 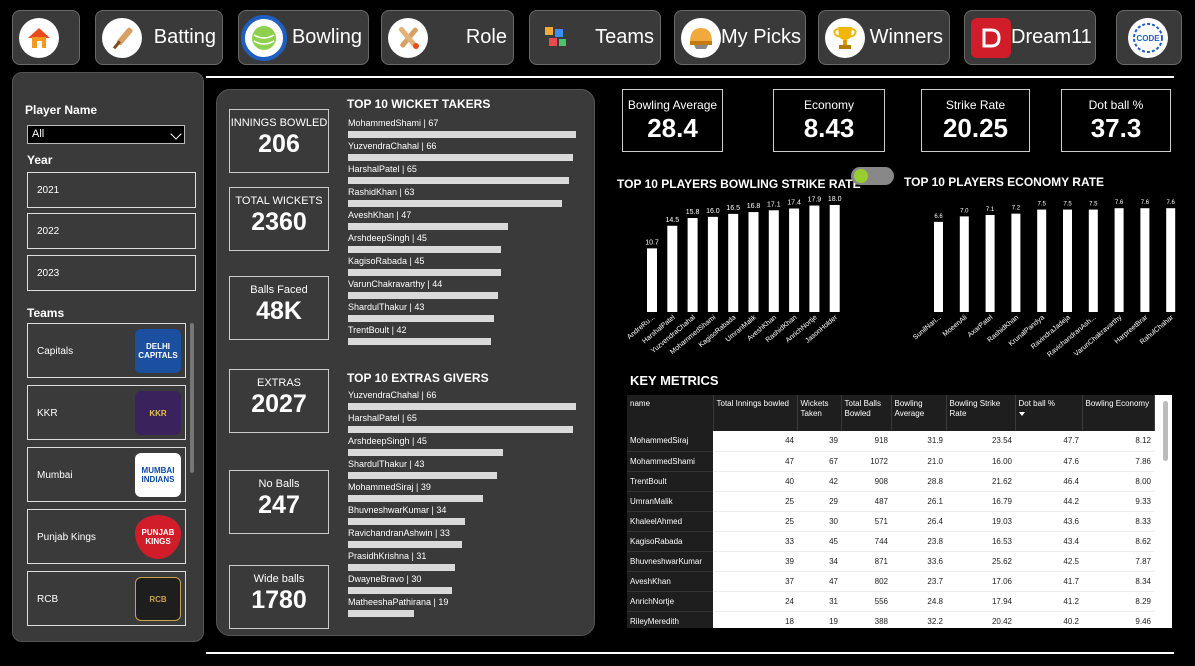 I want to click on table-cell: 39, so click(x=755, y=561).